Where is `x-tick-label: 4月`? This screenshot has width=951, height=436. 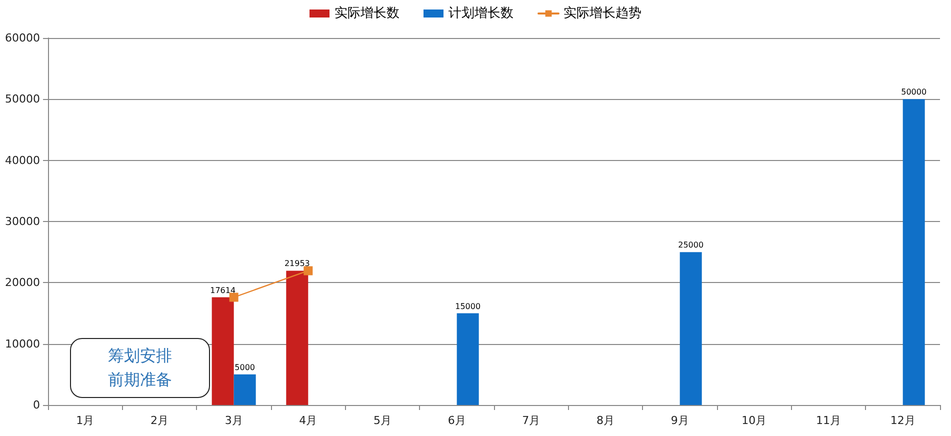 x-tick-label: 4月 is located at coordinates (308, 420).